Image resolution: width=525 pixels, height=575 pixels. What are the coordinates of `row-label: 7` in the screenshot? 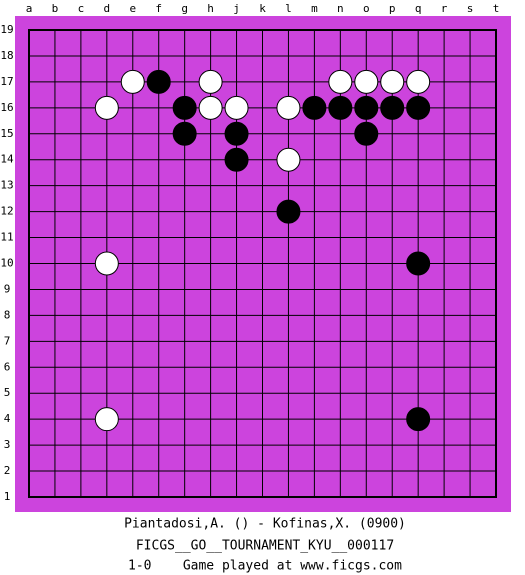 It's located at (7, 340).